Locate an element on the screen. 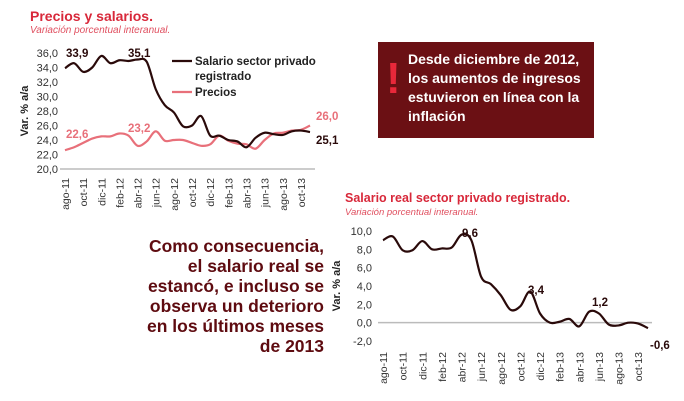 The width and height of the screenshot is (684, 401). y-tick-label: 32,0 is located at coordinates (47, 83).